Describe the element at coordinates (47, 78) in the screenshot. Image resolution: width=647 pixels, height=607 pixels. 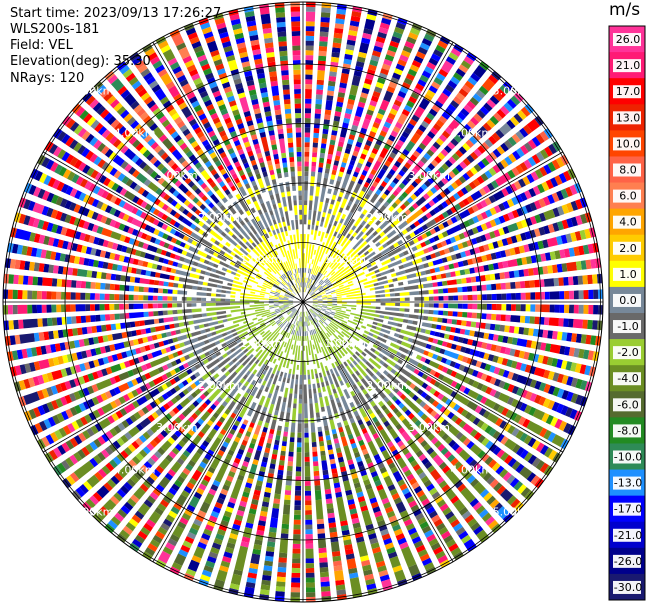
I see `nrays-label: NRays: 120` at that location.